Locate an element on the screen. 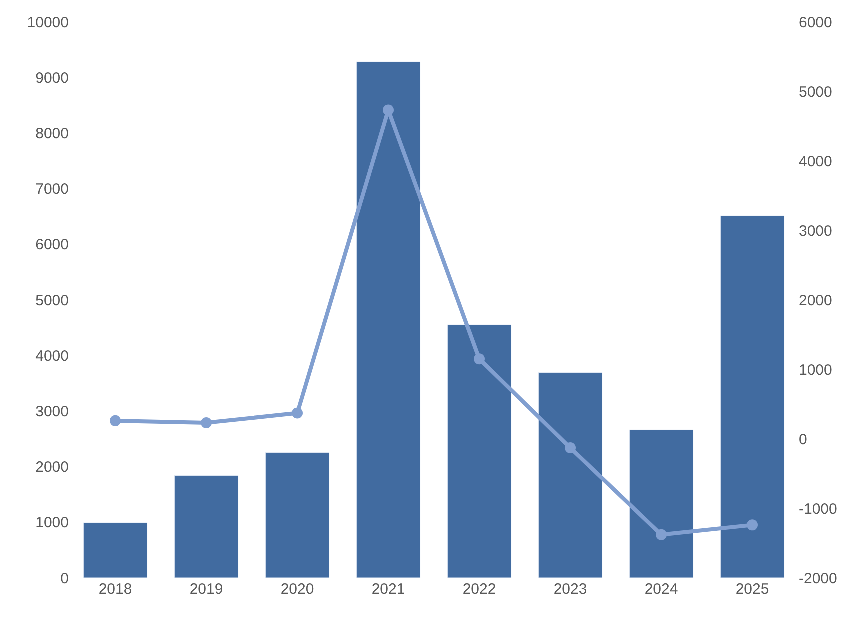  y-tick-label: 10000 is located at coordinates (48, 23).